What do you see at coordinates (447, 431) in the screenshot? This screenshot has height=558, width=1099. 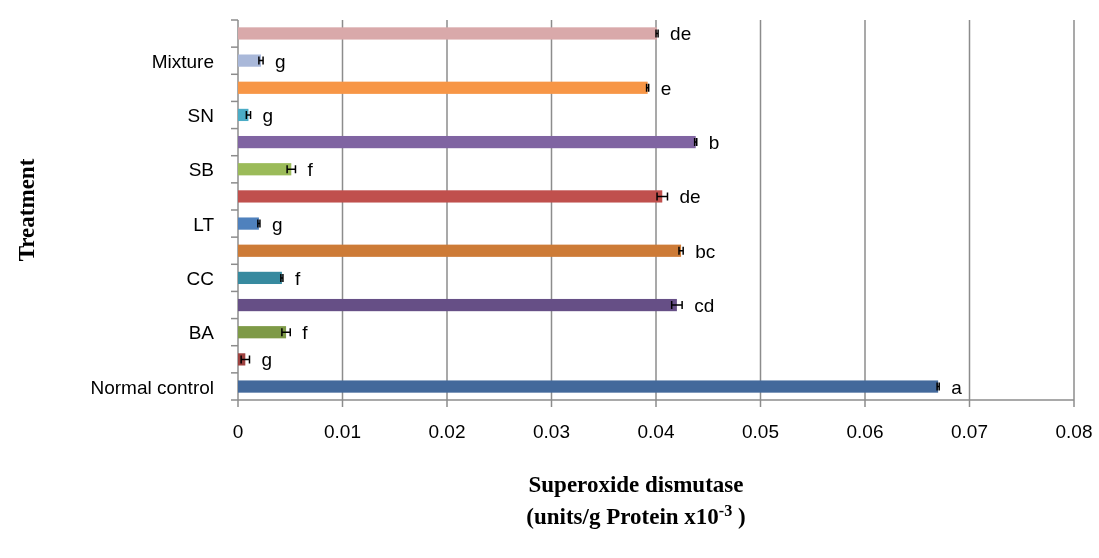 I see `x-tick-label: 0.02` at bounding box center [447, 431].